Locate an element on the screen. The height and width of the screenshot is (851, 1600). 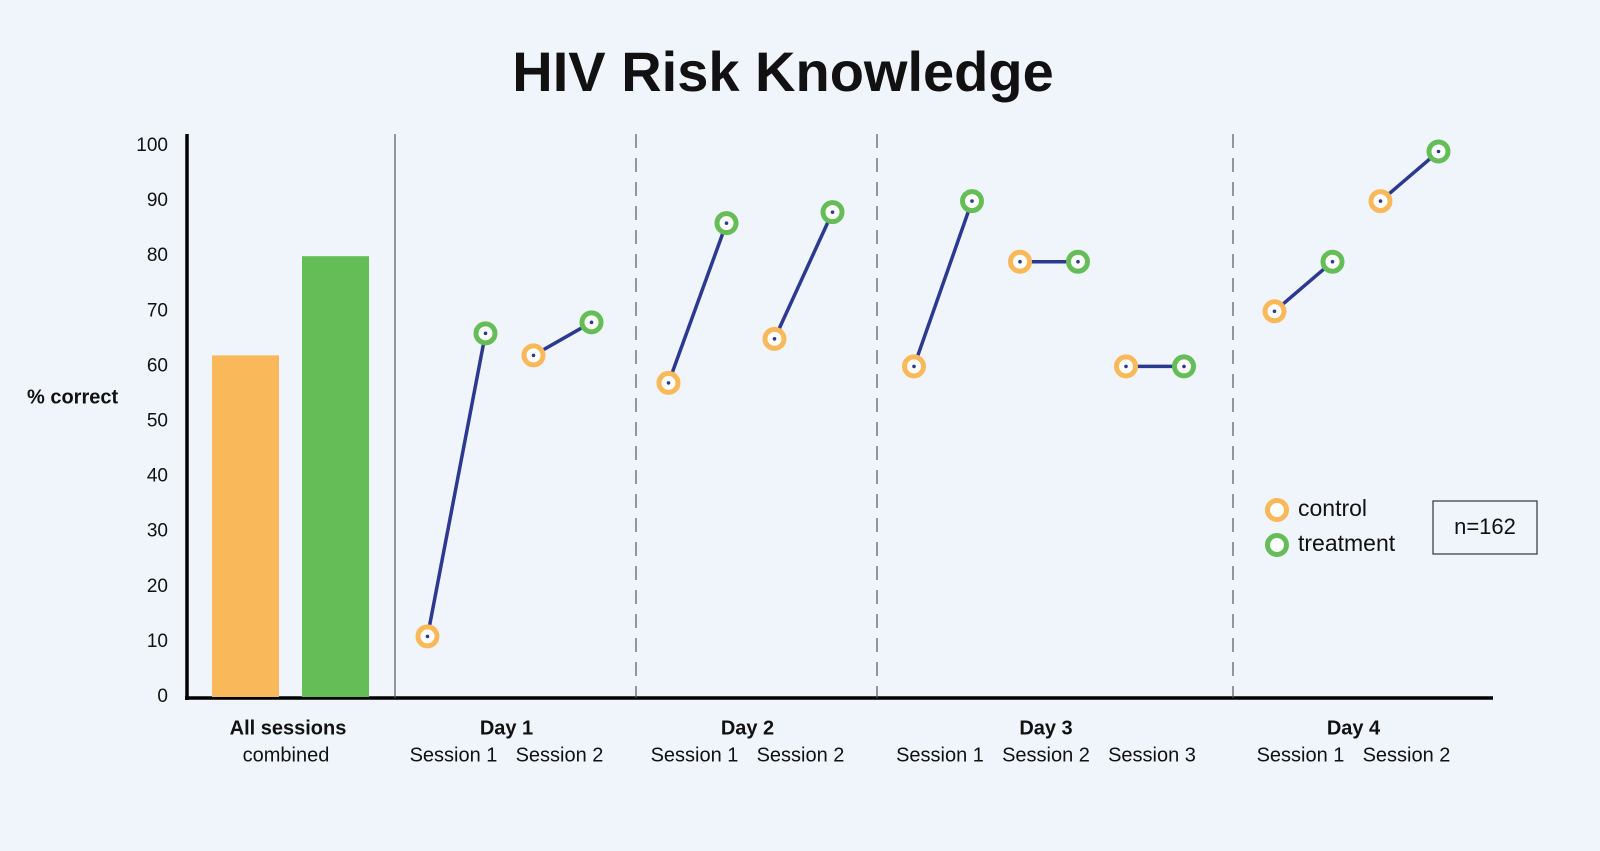
group-label: Day 1 is located at coordinates (506, 728).